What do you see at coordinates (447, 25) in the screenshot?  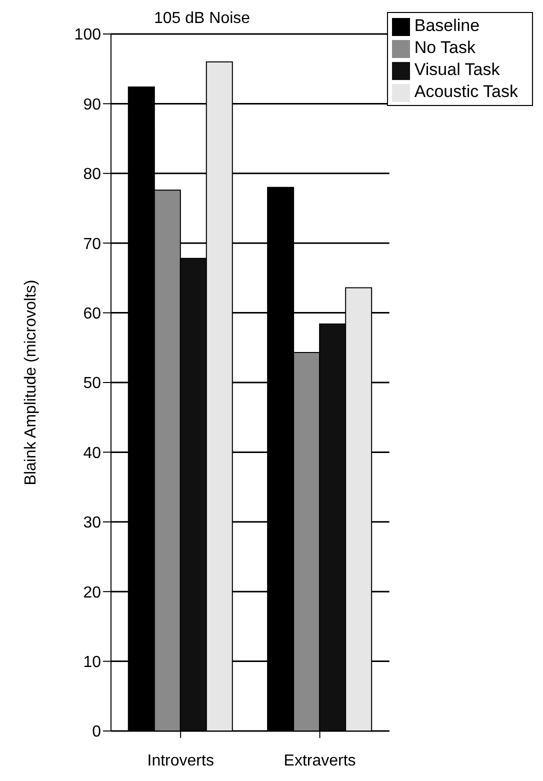 I see `legend-label: Baseline` at bounding box center [447, 25].